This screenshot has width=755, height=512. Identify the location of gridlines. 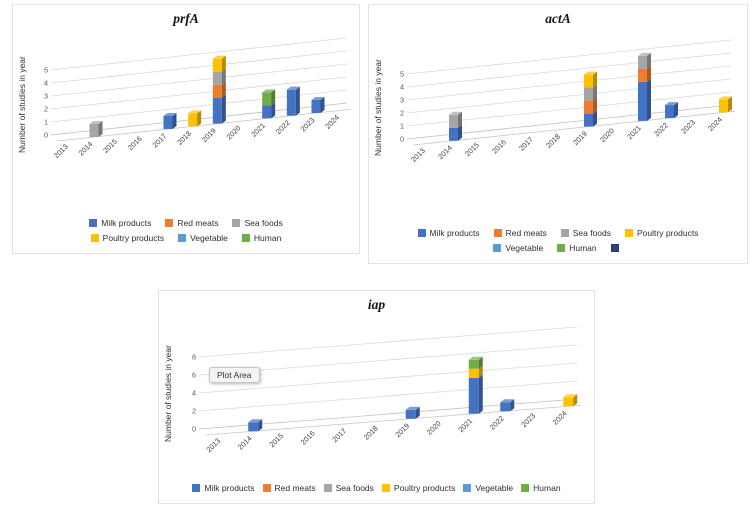
(201, 89).